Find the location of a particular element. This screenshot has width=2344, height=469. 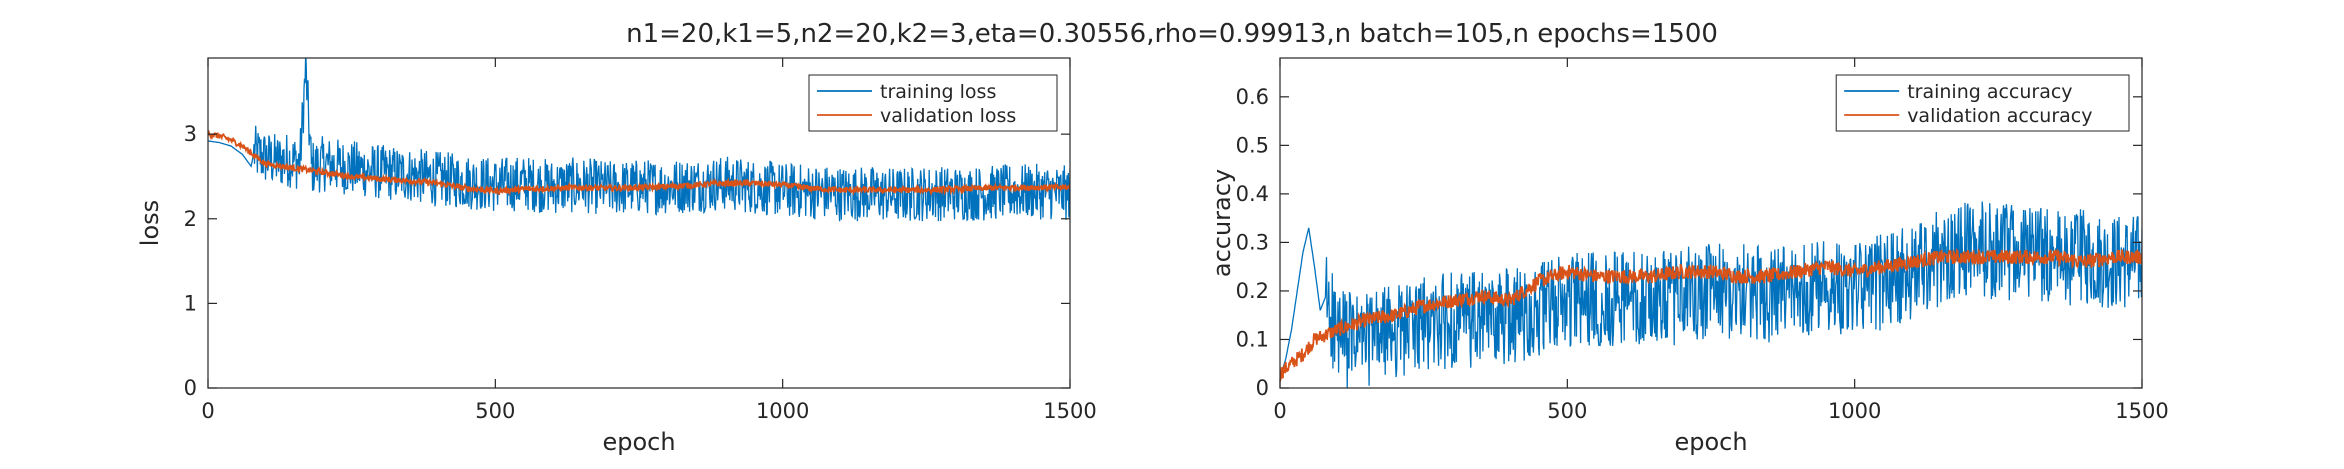

y-tick-label: 0.6 is located at coordinates (1252, 97).